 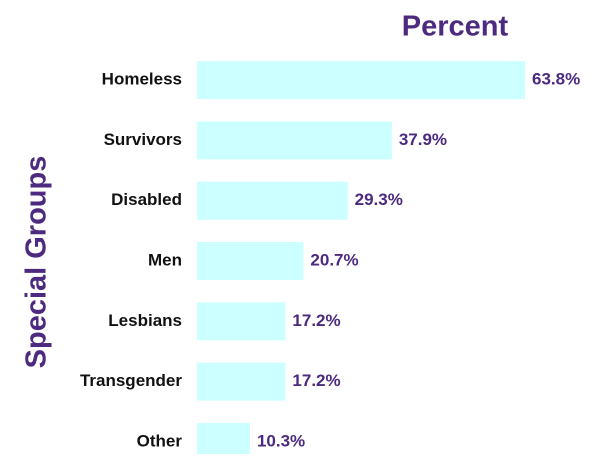 I want to click on category-label: Transgender, so click(x=131, y=380).